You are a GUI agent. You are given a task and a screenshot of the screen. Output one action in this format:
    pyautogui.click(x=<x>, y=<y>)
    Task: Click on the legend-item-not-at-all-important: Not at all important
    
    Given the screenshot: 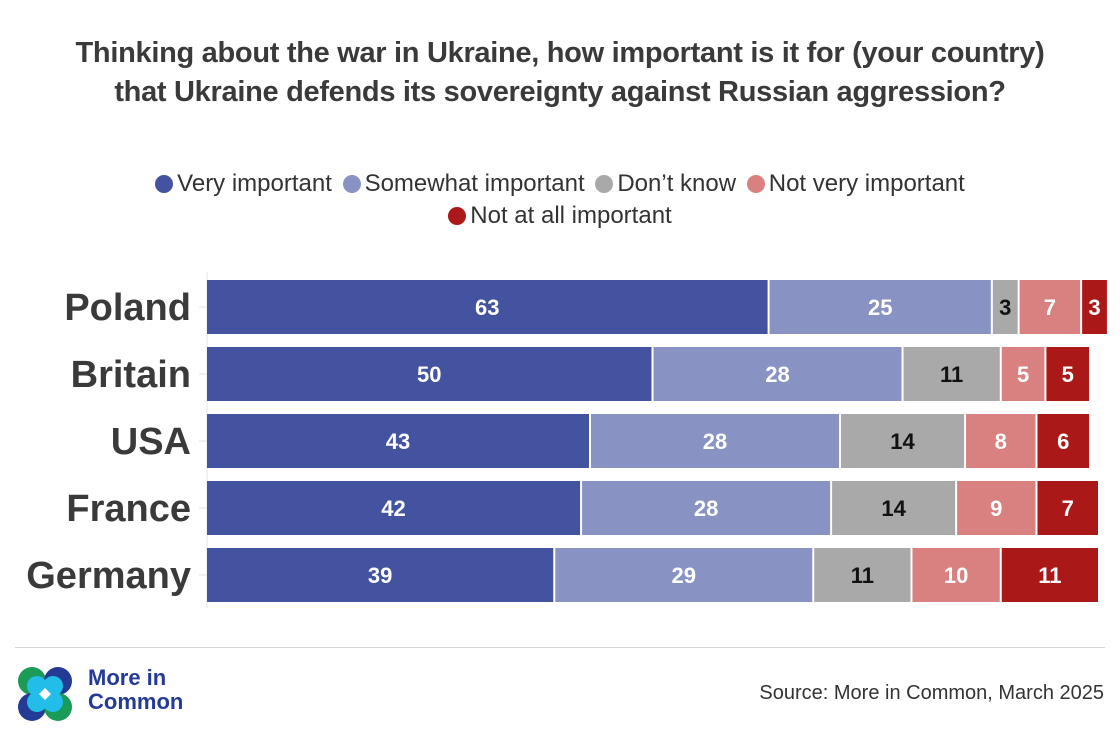 What is the action you would take?
    pyautogui.click(x=560, y=216)
    